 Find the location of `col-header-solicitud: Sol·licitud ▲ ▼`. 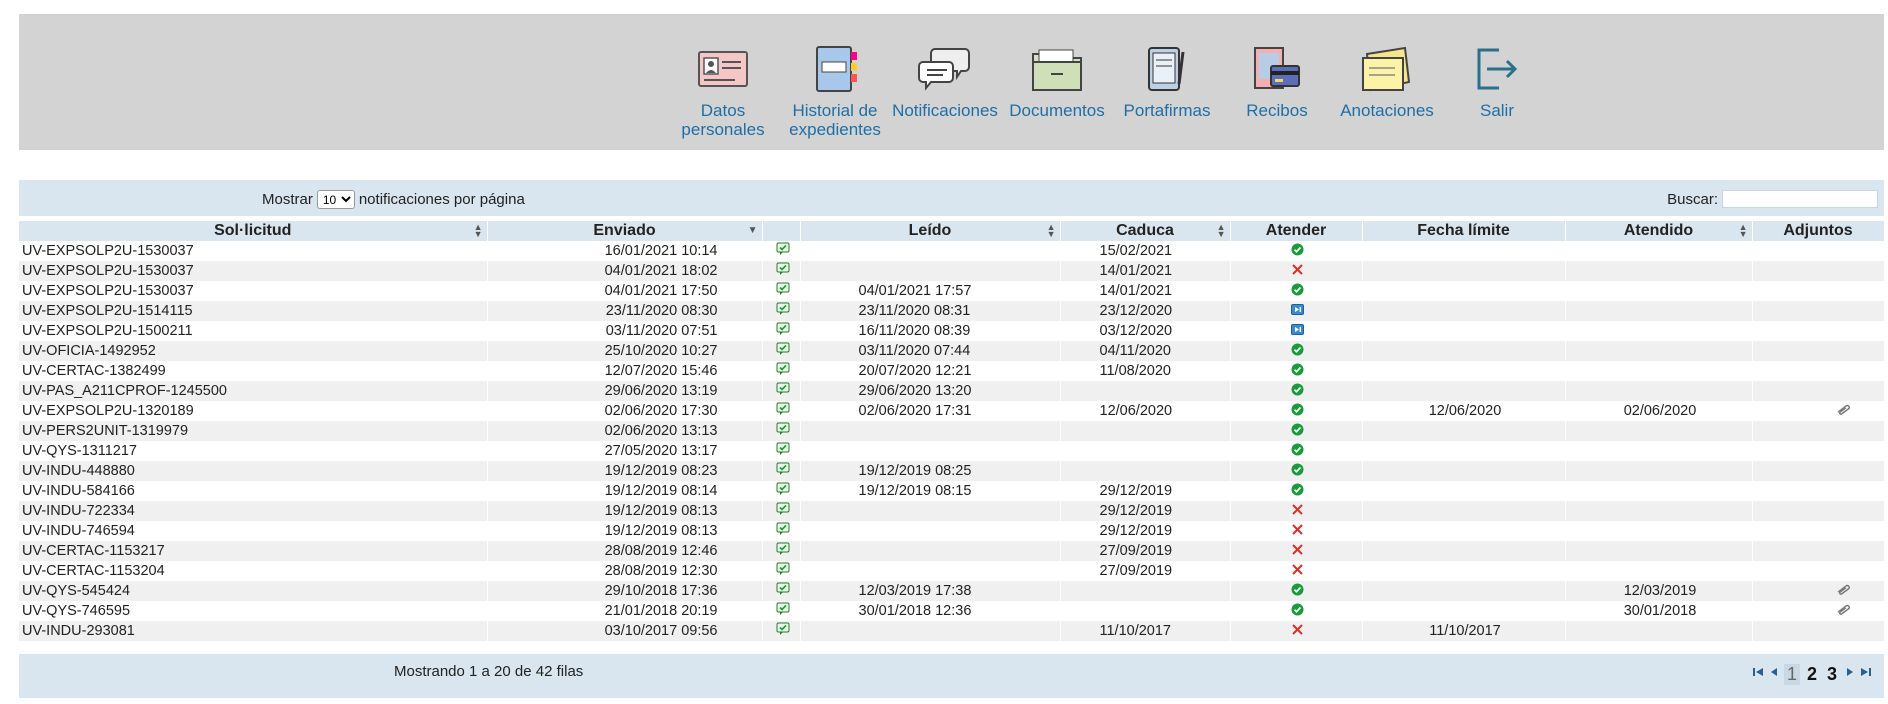

col-header-solicitud: Sol·licitud ▲ ▼ is located at coordinates (253, 231).